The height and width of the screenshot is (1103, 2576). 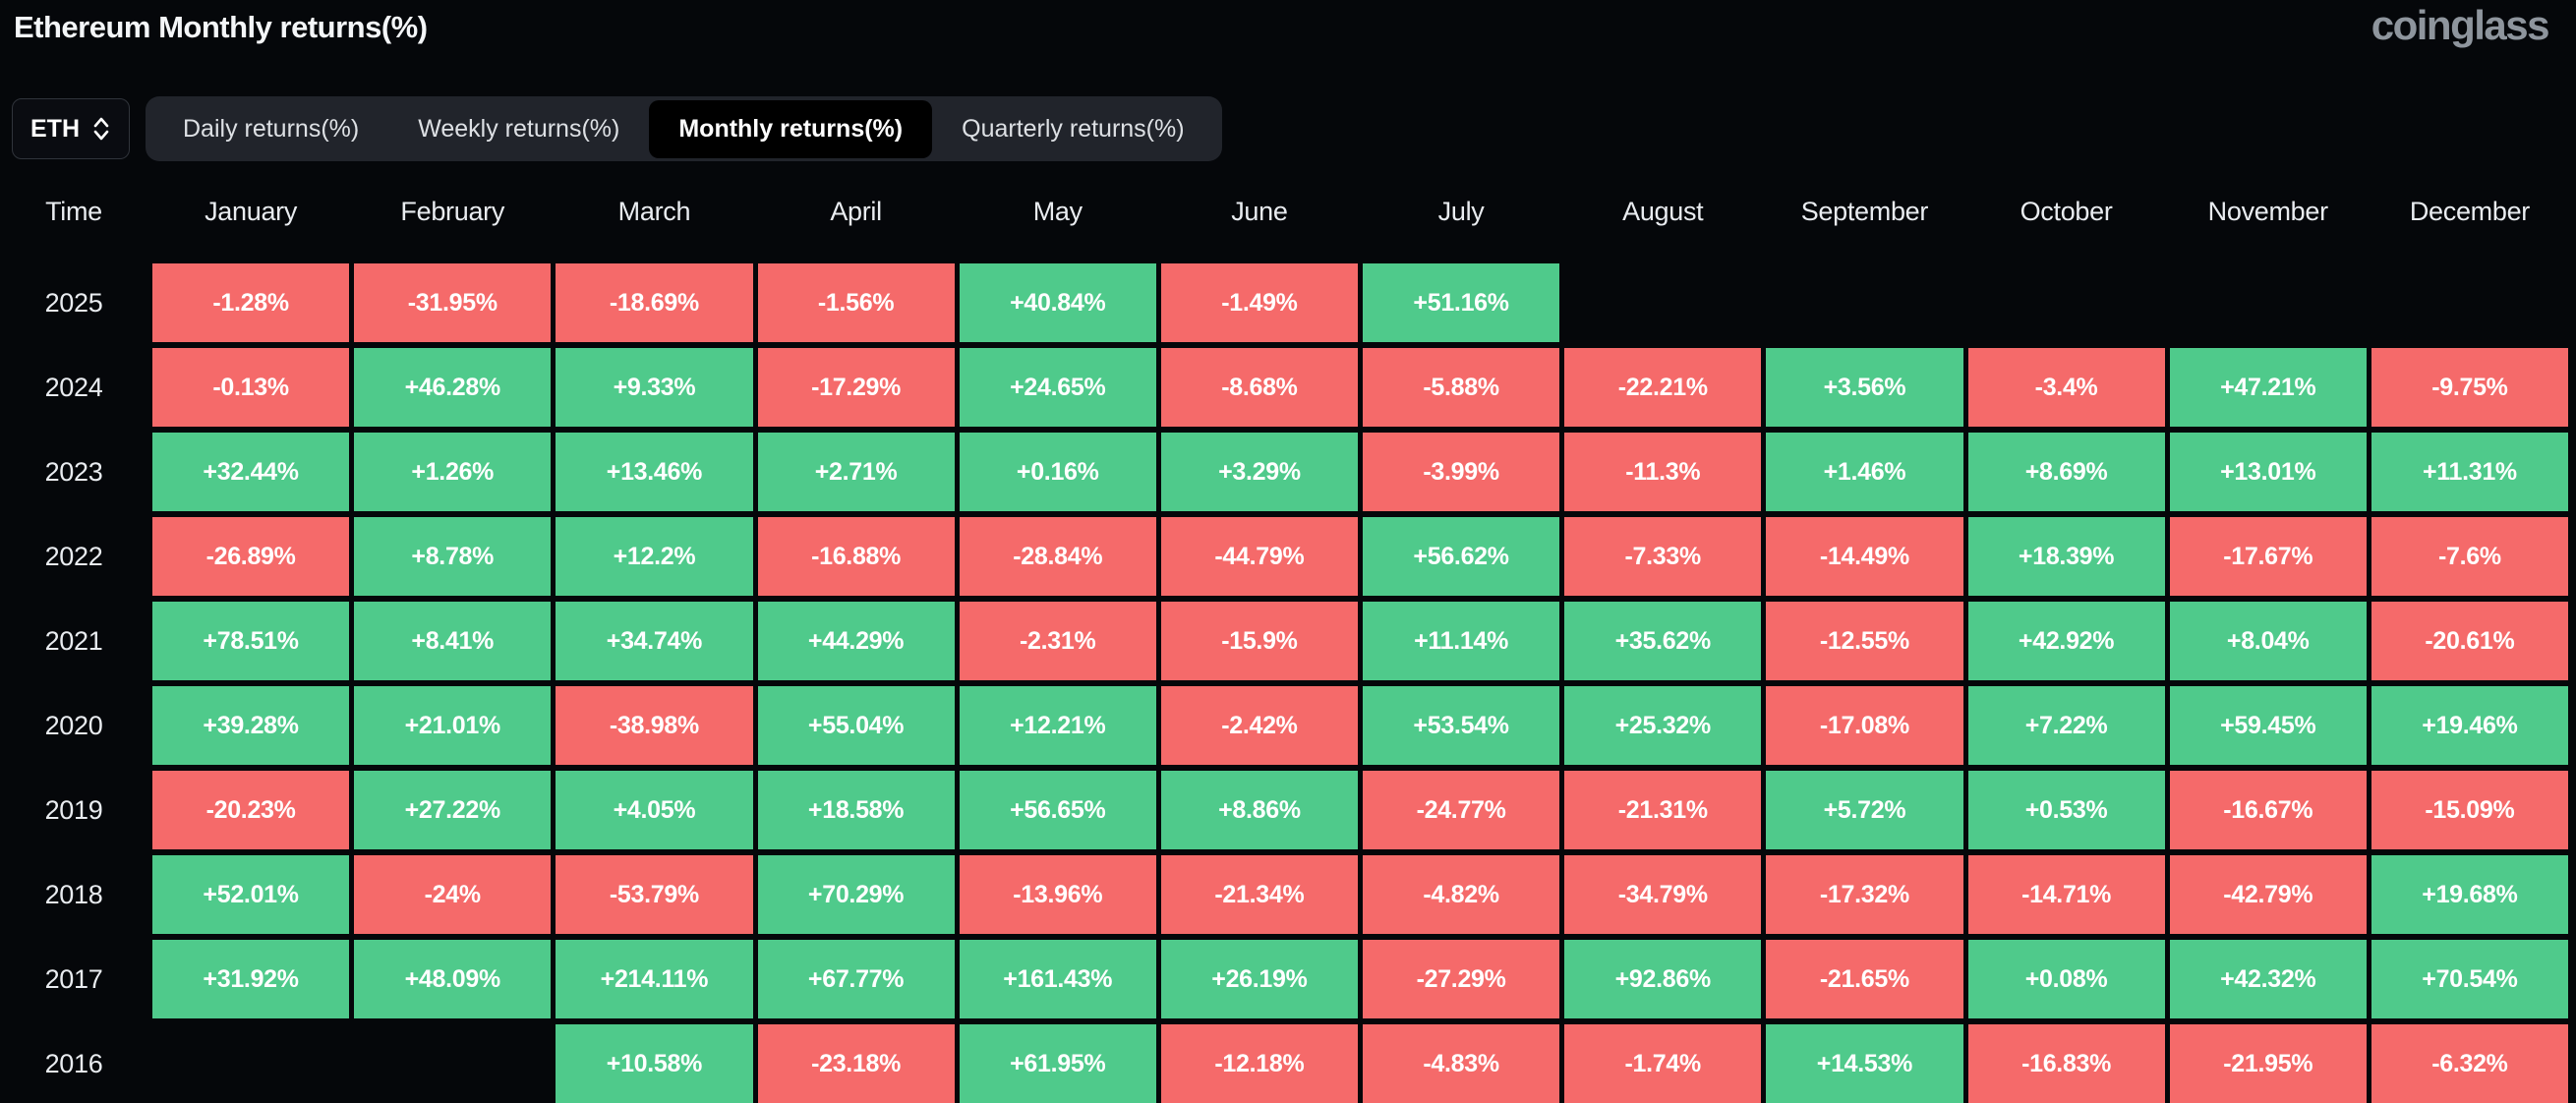 I want to click on column-header-december: December, so click(x=2469, y=211).